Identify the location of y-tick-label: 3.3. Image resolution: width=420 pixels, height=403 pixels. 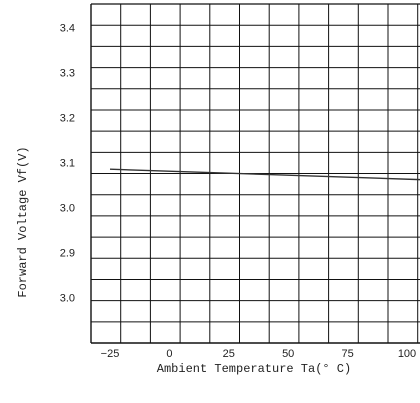
(67, 74).